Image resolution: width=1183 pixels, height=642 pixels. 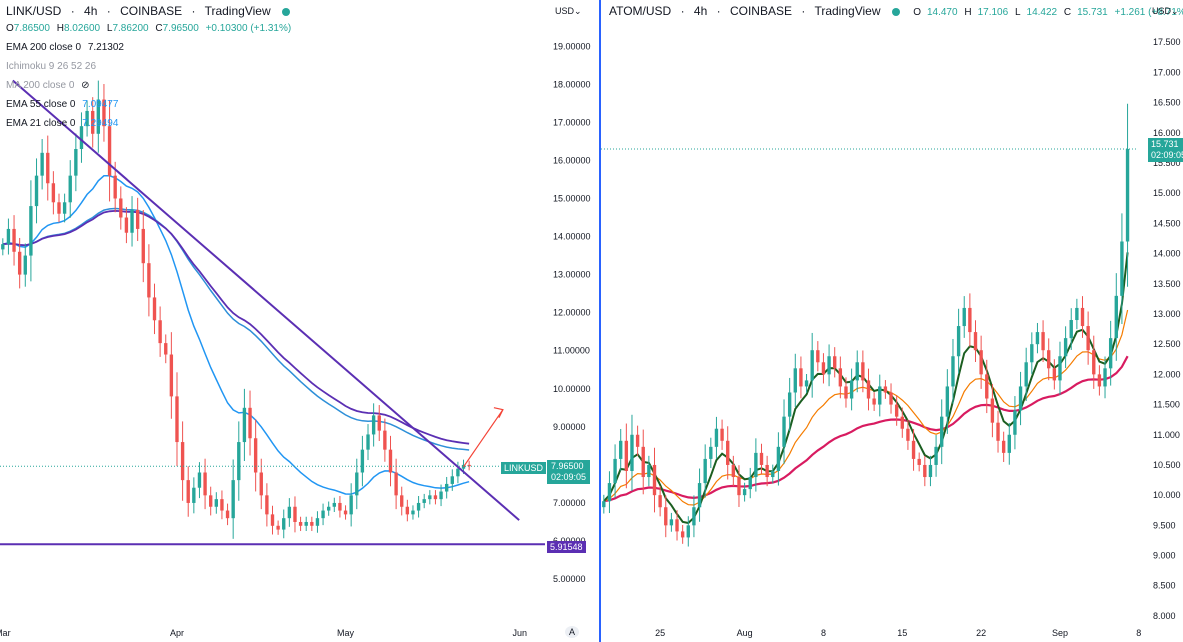 What do you see at coordinates (568, 11) in the screenshot?
I see `link-currency-label: USD⌄` at bounding box center [568, 11].